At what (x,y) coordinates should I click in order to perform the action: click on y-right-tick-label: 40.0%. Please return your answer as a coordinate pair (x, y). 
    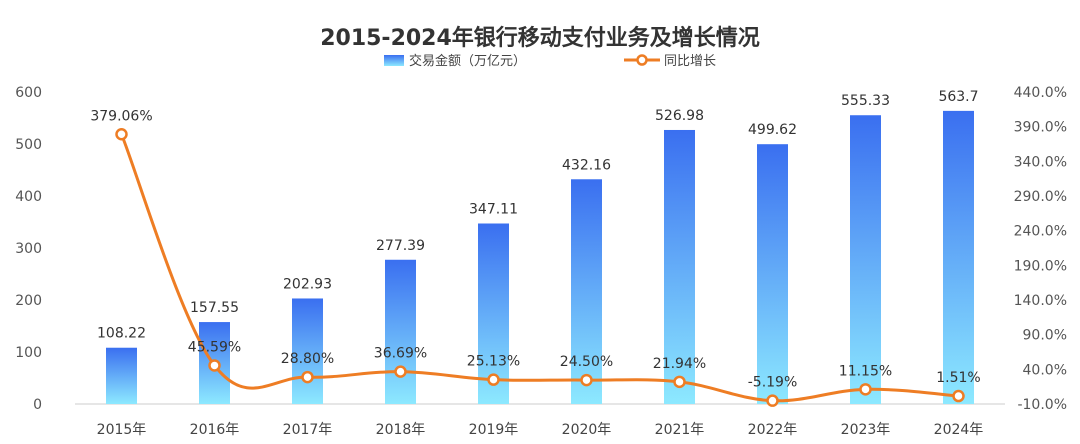
    Looking at the image, I should click on (1045, 370).